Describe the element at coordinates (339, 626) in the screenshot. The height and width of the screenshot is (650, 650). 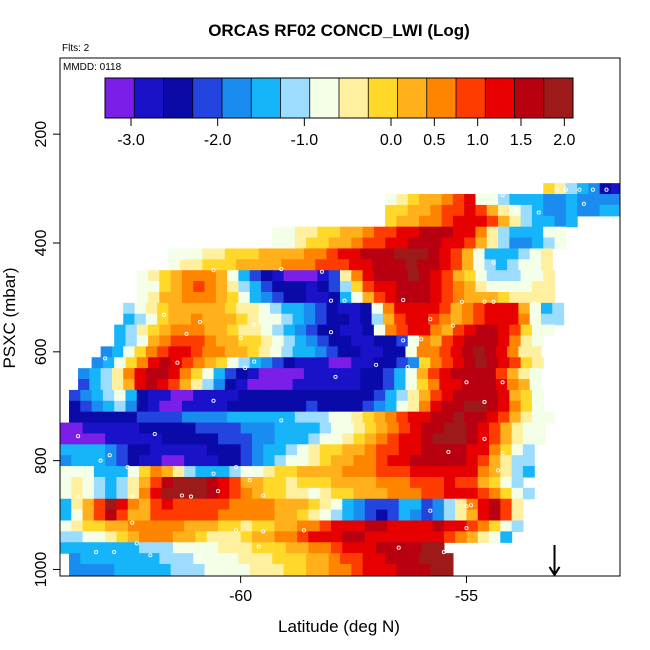
I see `x-axis-label: Latitude (deg N)` at that location.